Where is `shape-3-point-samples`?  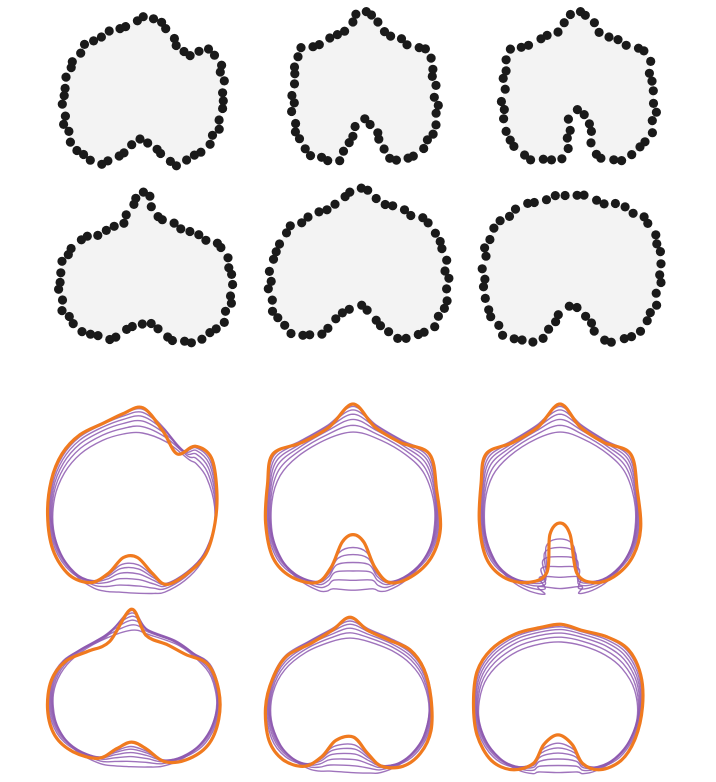
shape-3-point-samples is located at coordinates (579, 86).